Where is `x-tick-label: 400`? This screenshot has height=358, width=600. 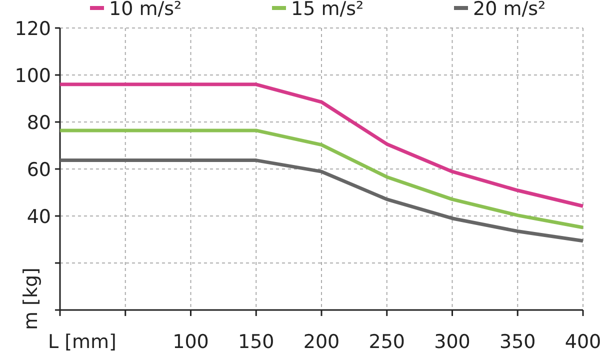 x-tick-label: 400 is located at coordinates (582, 342).